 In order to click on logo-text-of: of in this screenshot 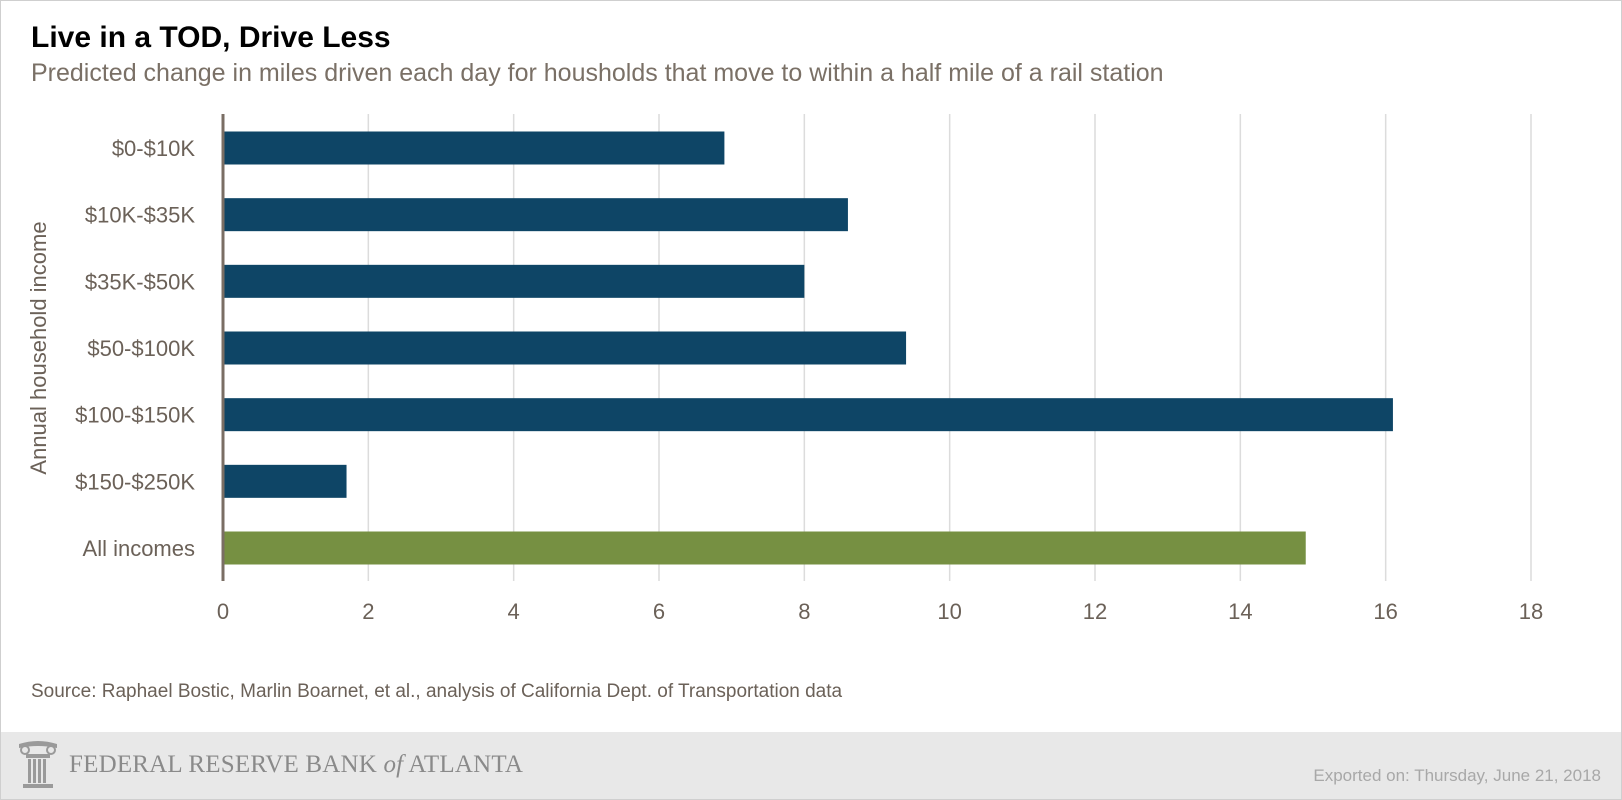, I will do `click(393, 764)`.